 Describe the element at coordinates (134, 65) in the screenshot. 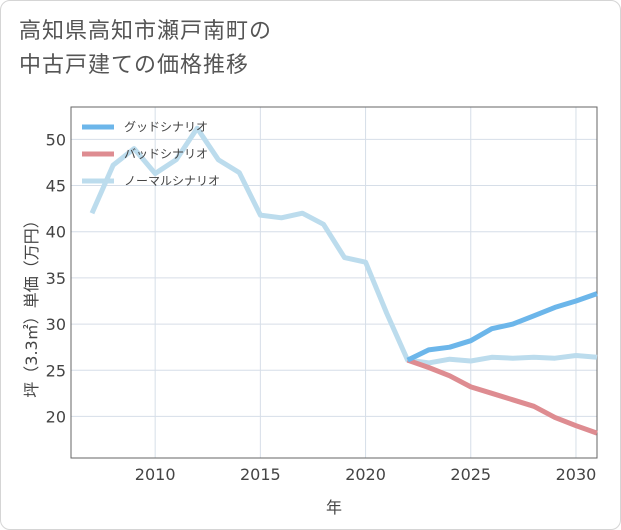

I see `chart-title-line-2: 中古戸建ての価格推移` at that location.